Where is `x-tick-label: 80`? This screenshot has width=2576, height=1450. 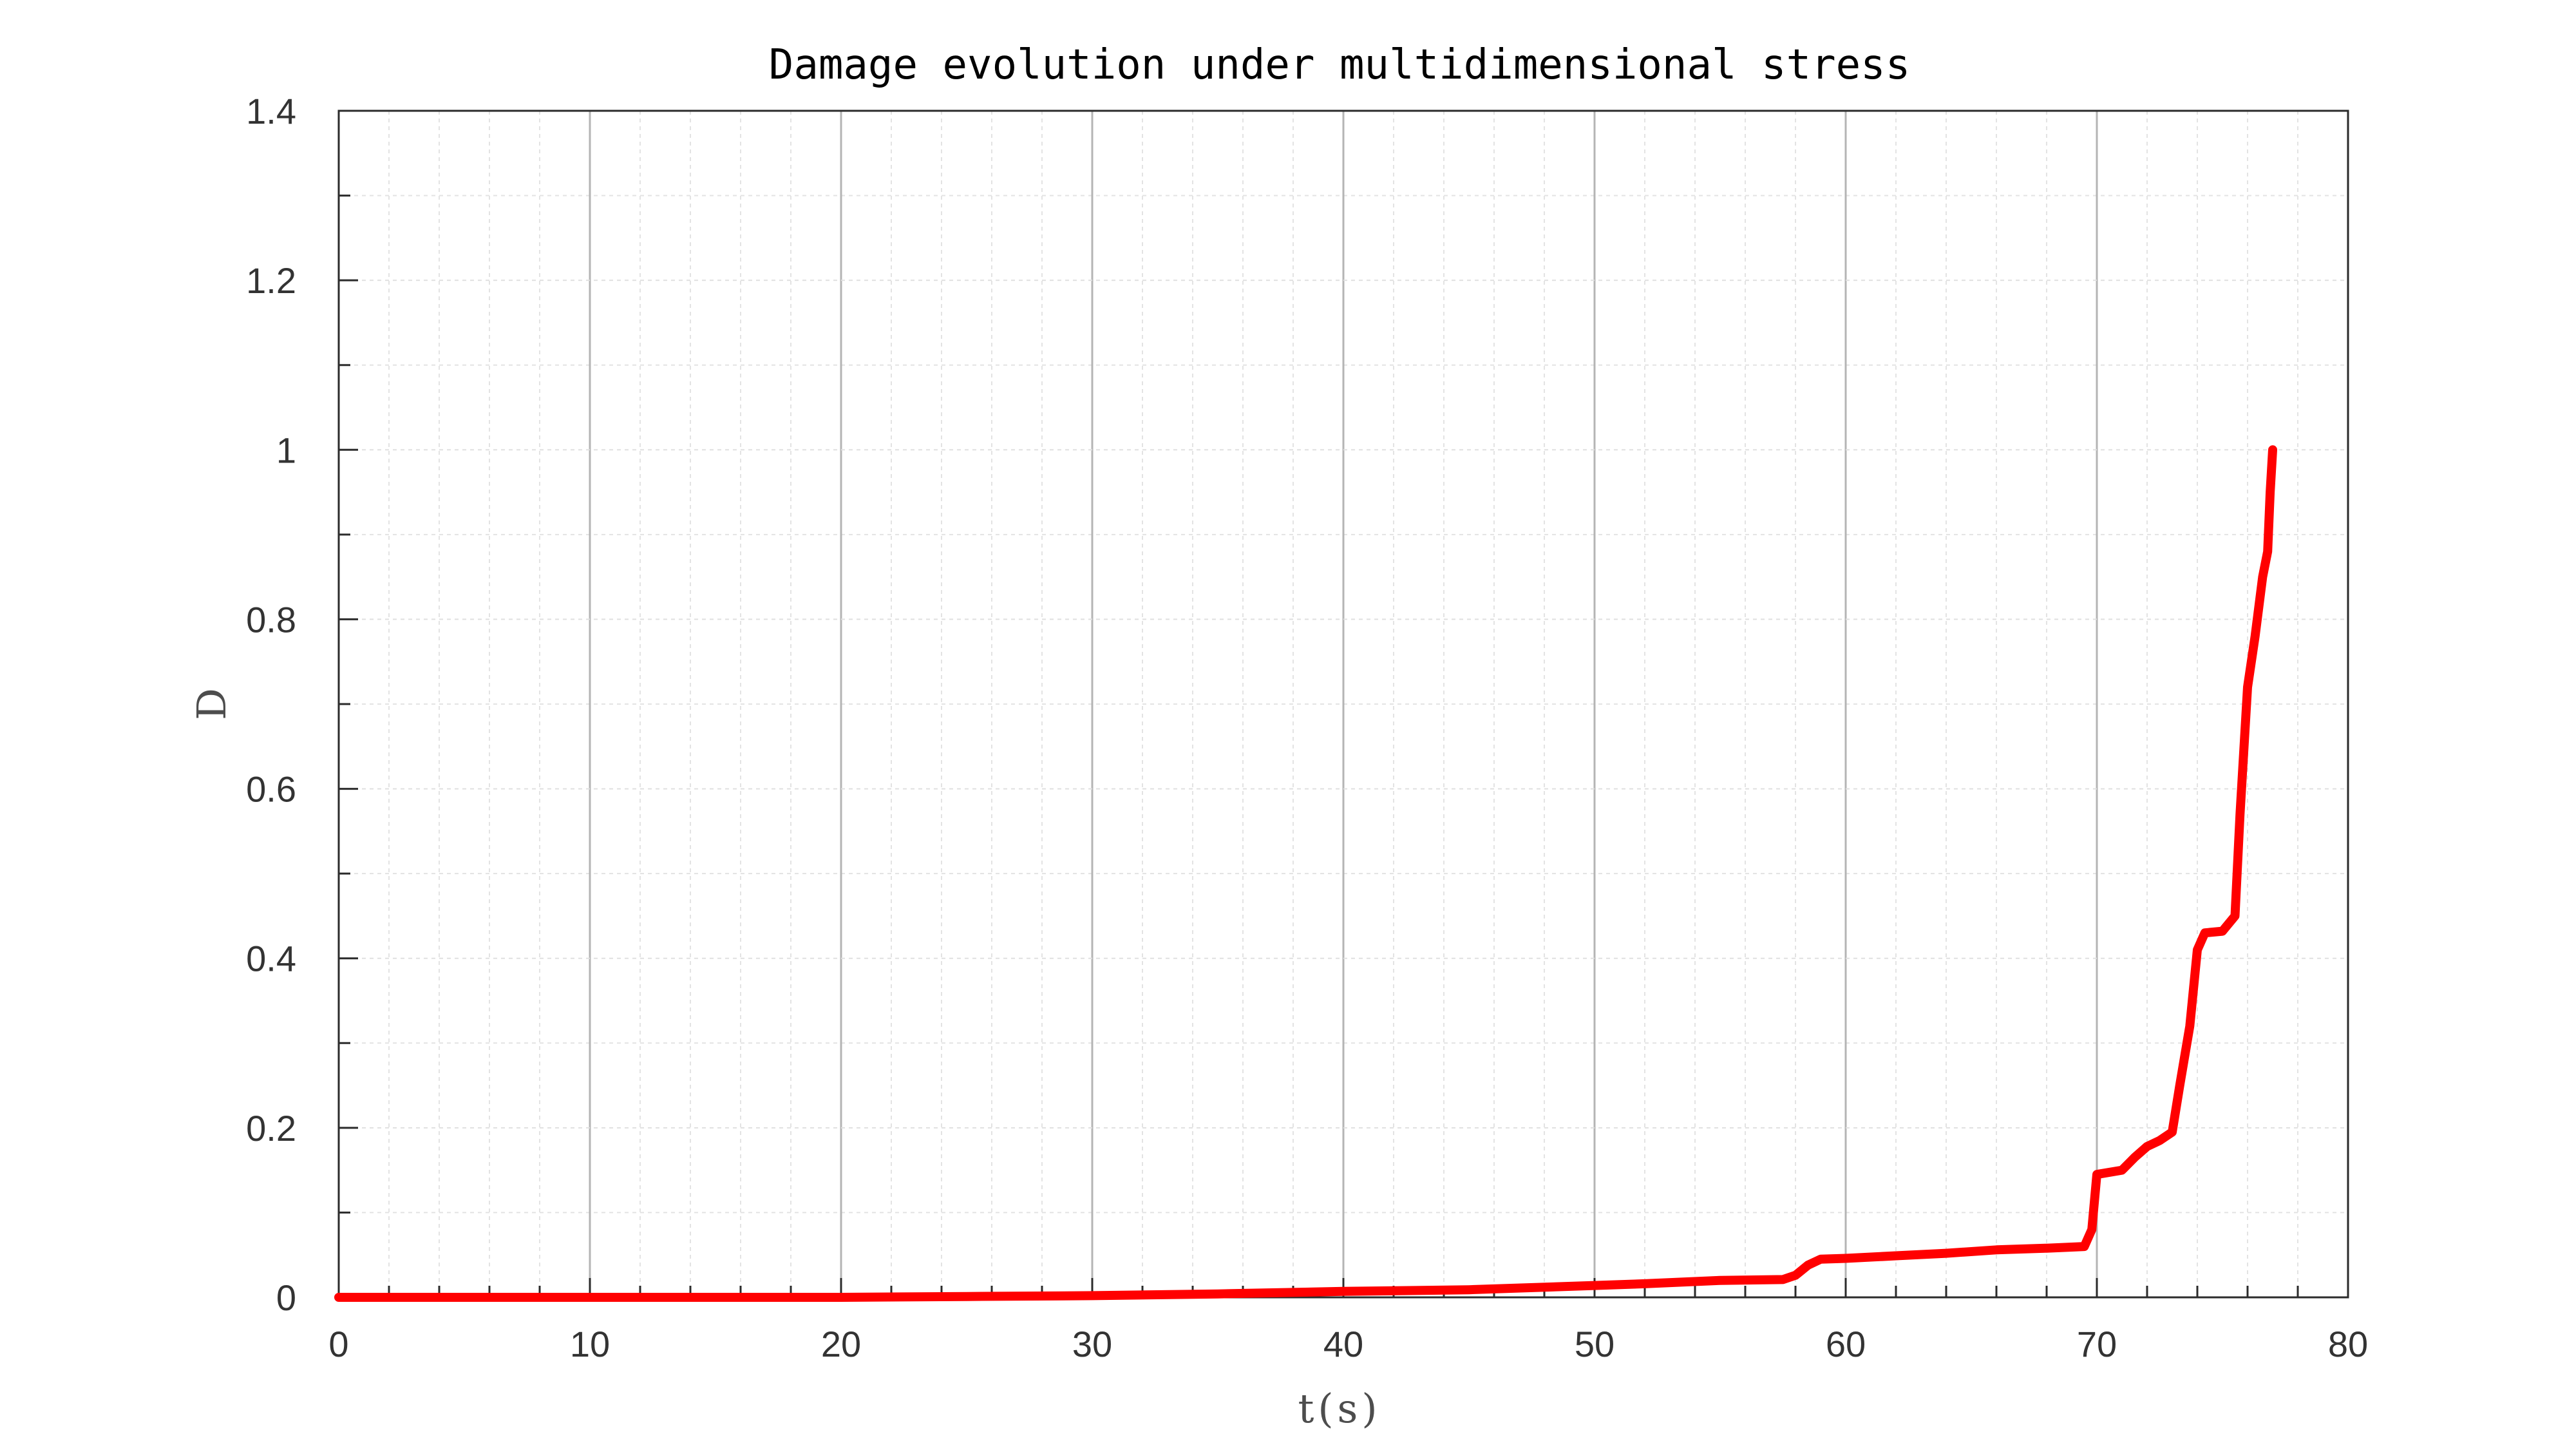 x-tick-label: 80 is located at coordinates (2348, 1344).